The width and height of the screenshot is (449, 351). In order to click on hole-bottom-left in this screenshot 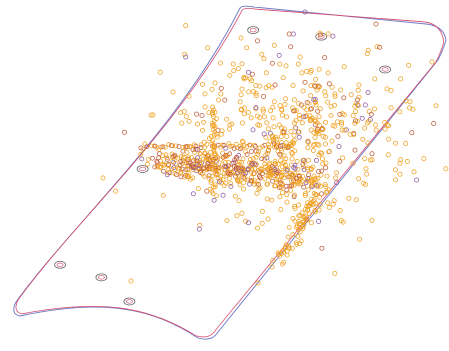, I will do `click(60, 264)`.